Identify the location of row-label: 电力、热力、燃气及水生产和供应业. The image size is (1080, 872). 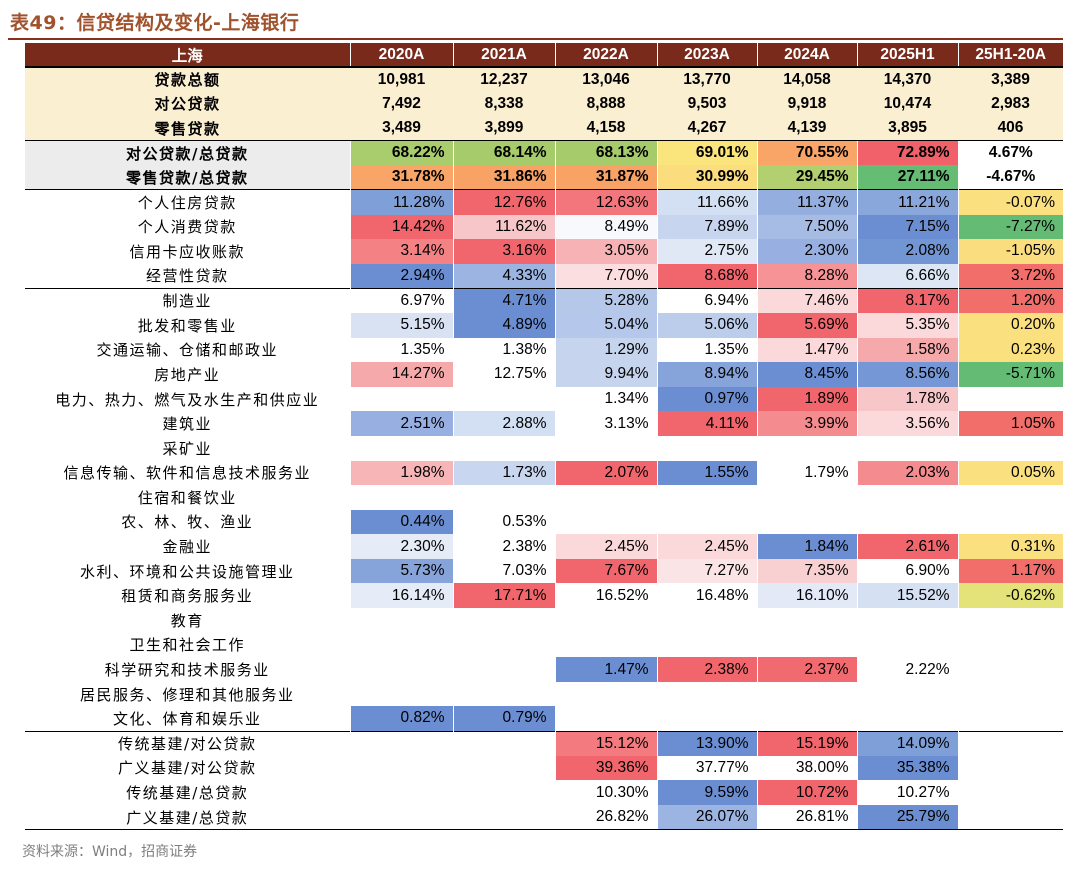
(187, 399).